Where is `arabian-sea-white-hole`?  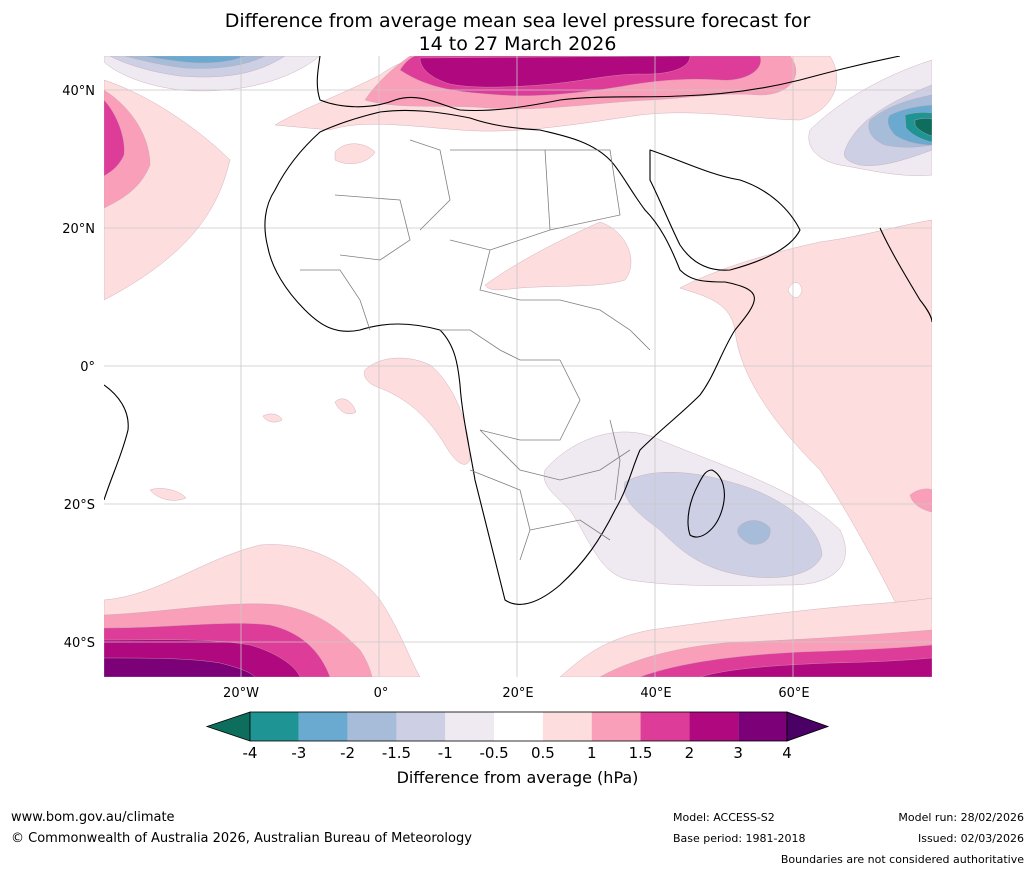 arabian-sea-white-hole is located at coordinates (795, 290).